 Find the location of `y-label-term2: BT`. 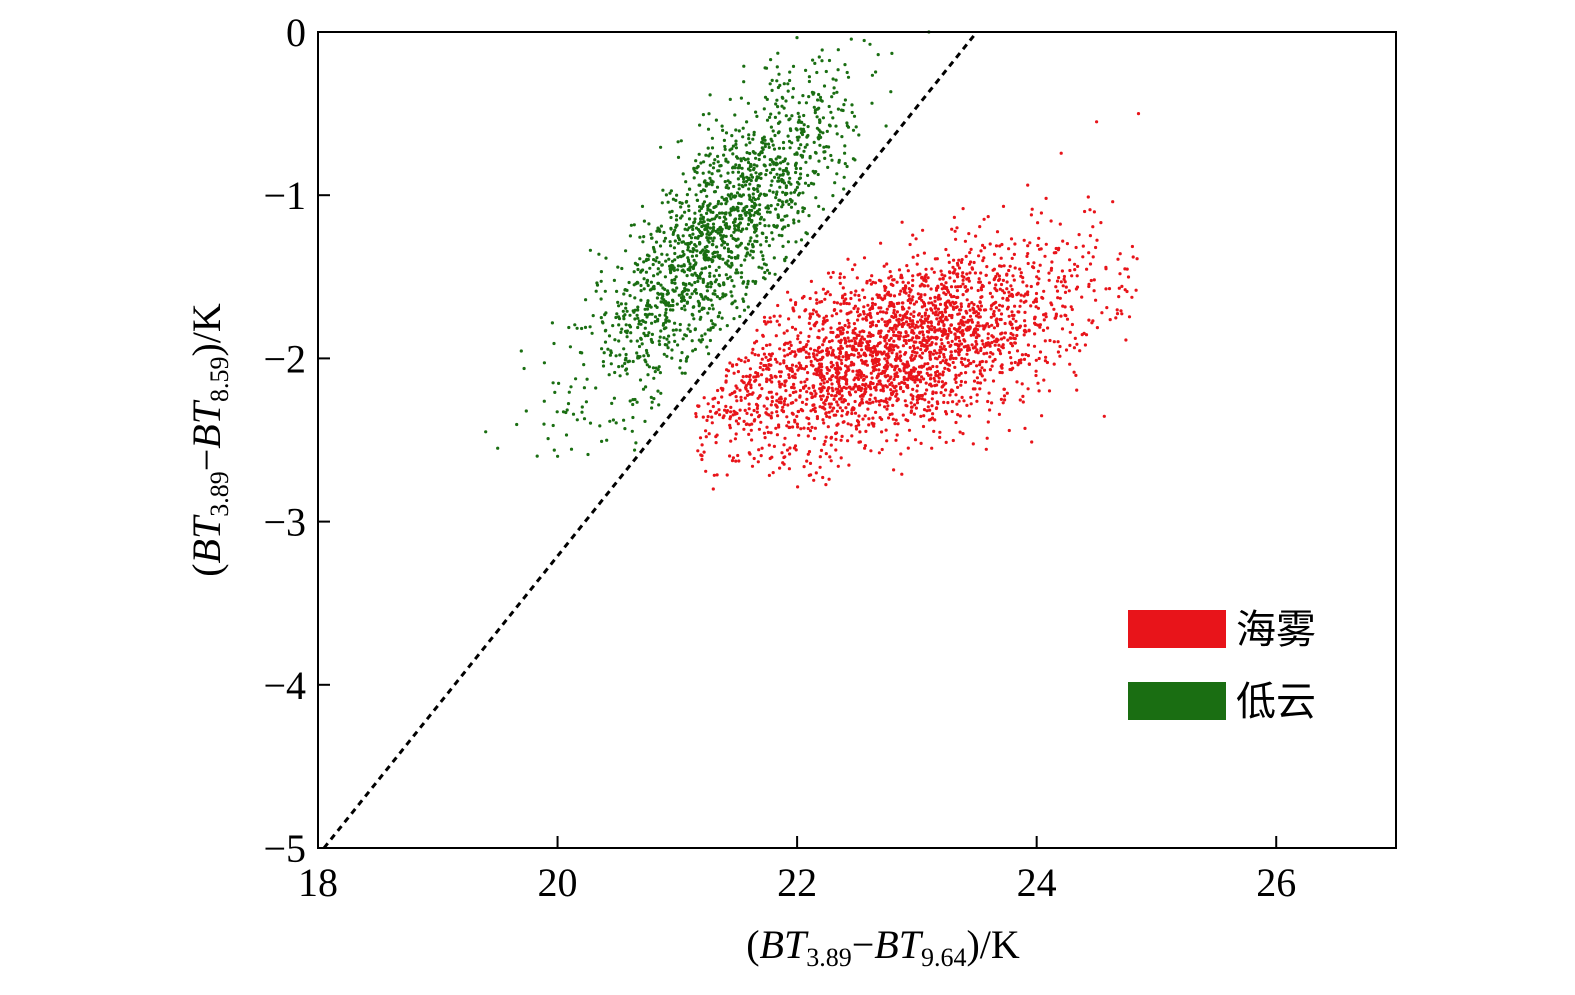

y-label-term2: BT is located at coordinates (206, 423).